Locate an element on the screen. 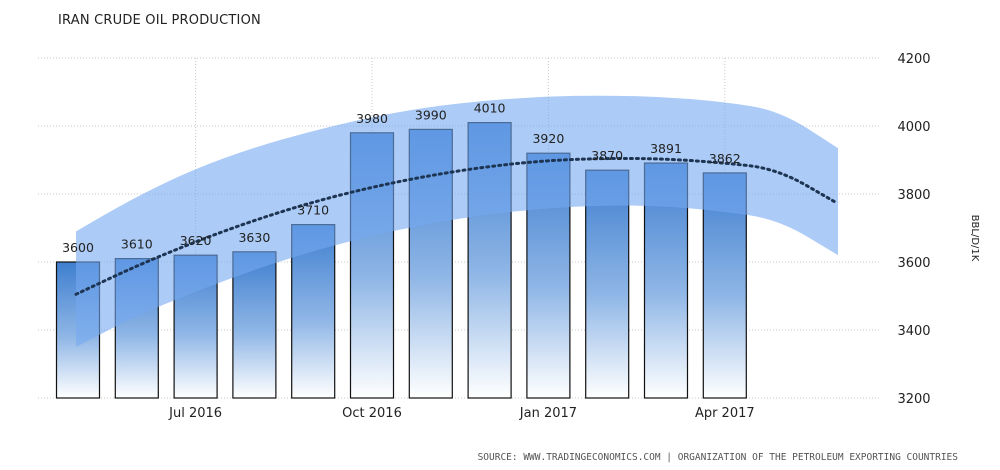 Image resolution: width=1000 pixels, height=470 pixels. data-label-8: 3920 is located at coordinates (548, 138).